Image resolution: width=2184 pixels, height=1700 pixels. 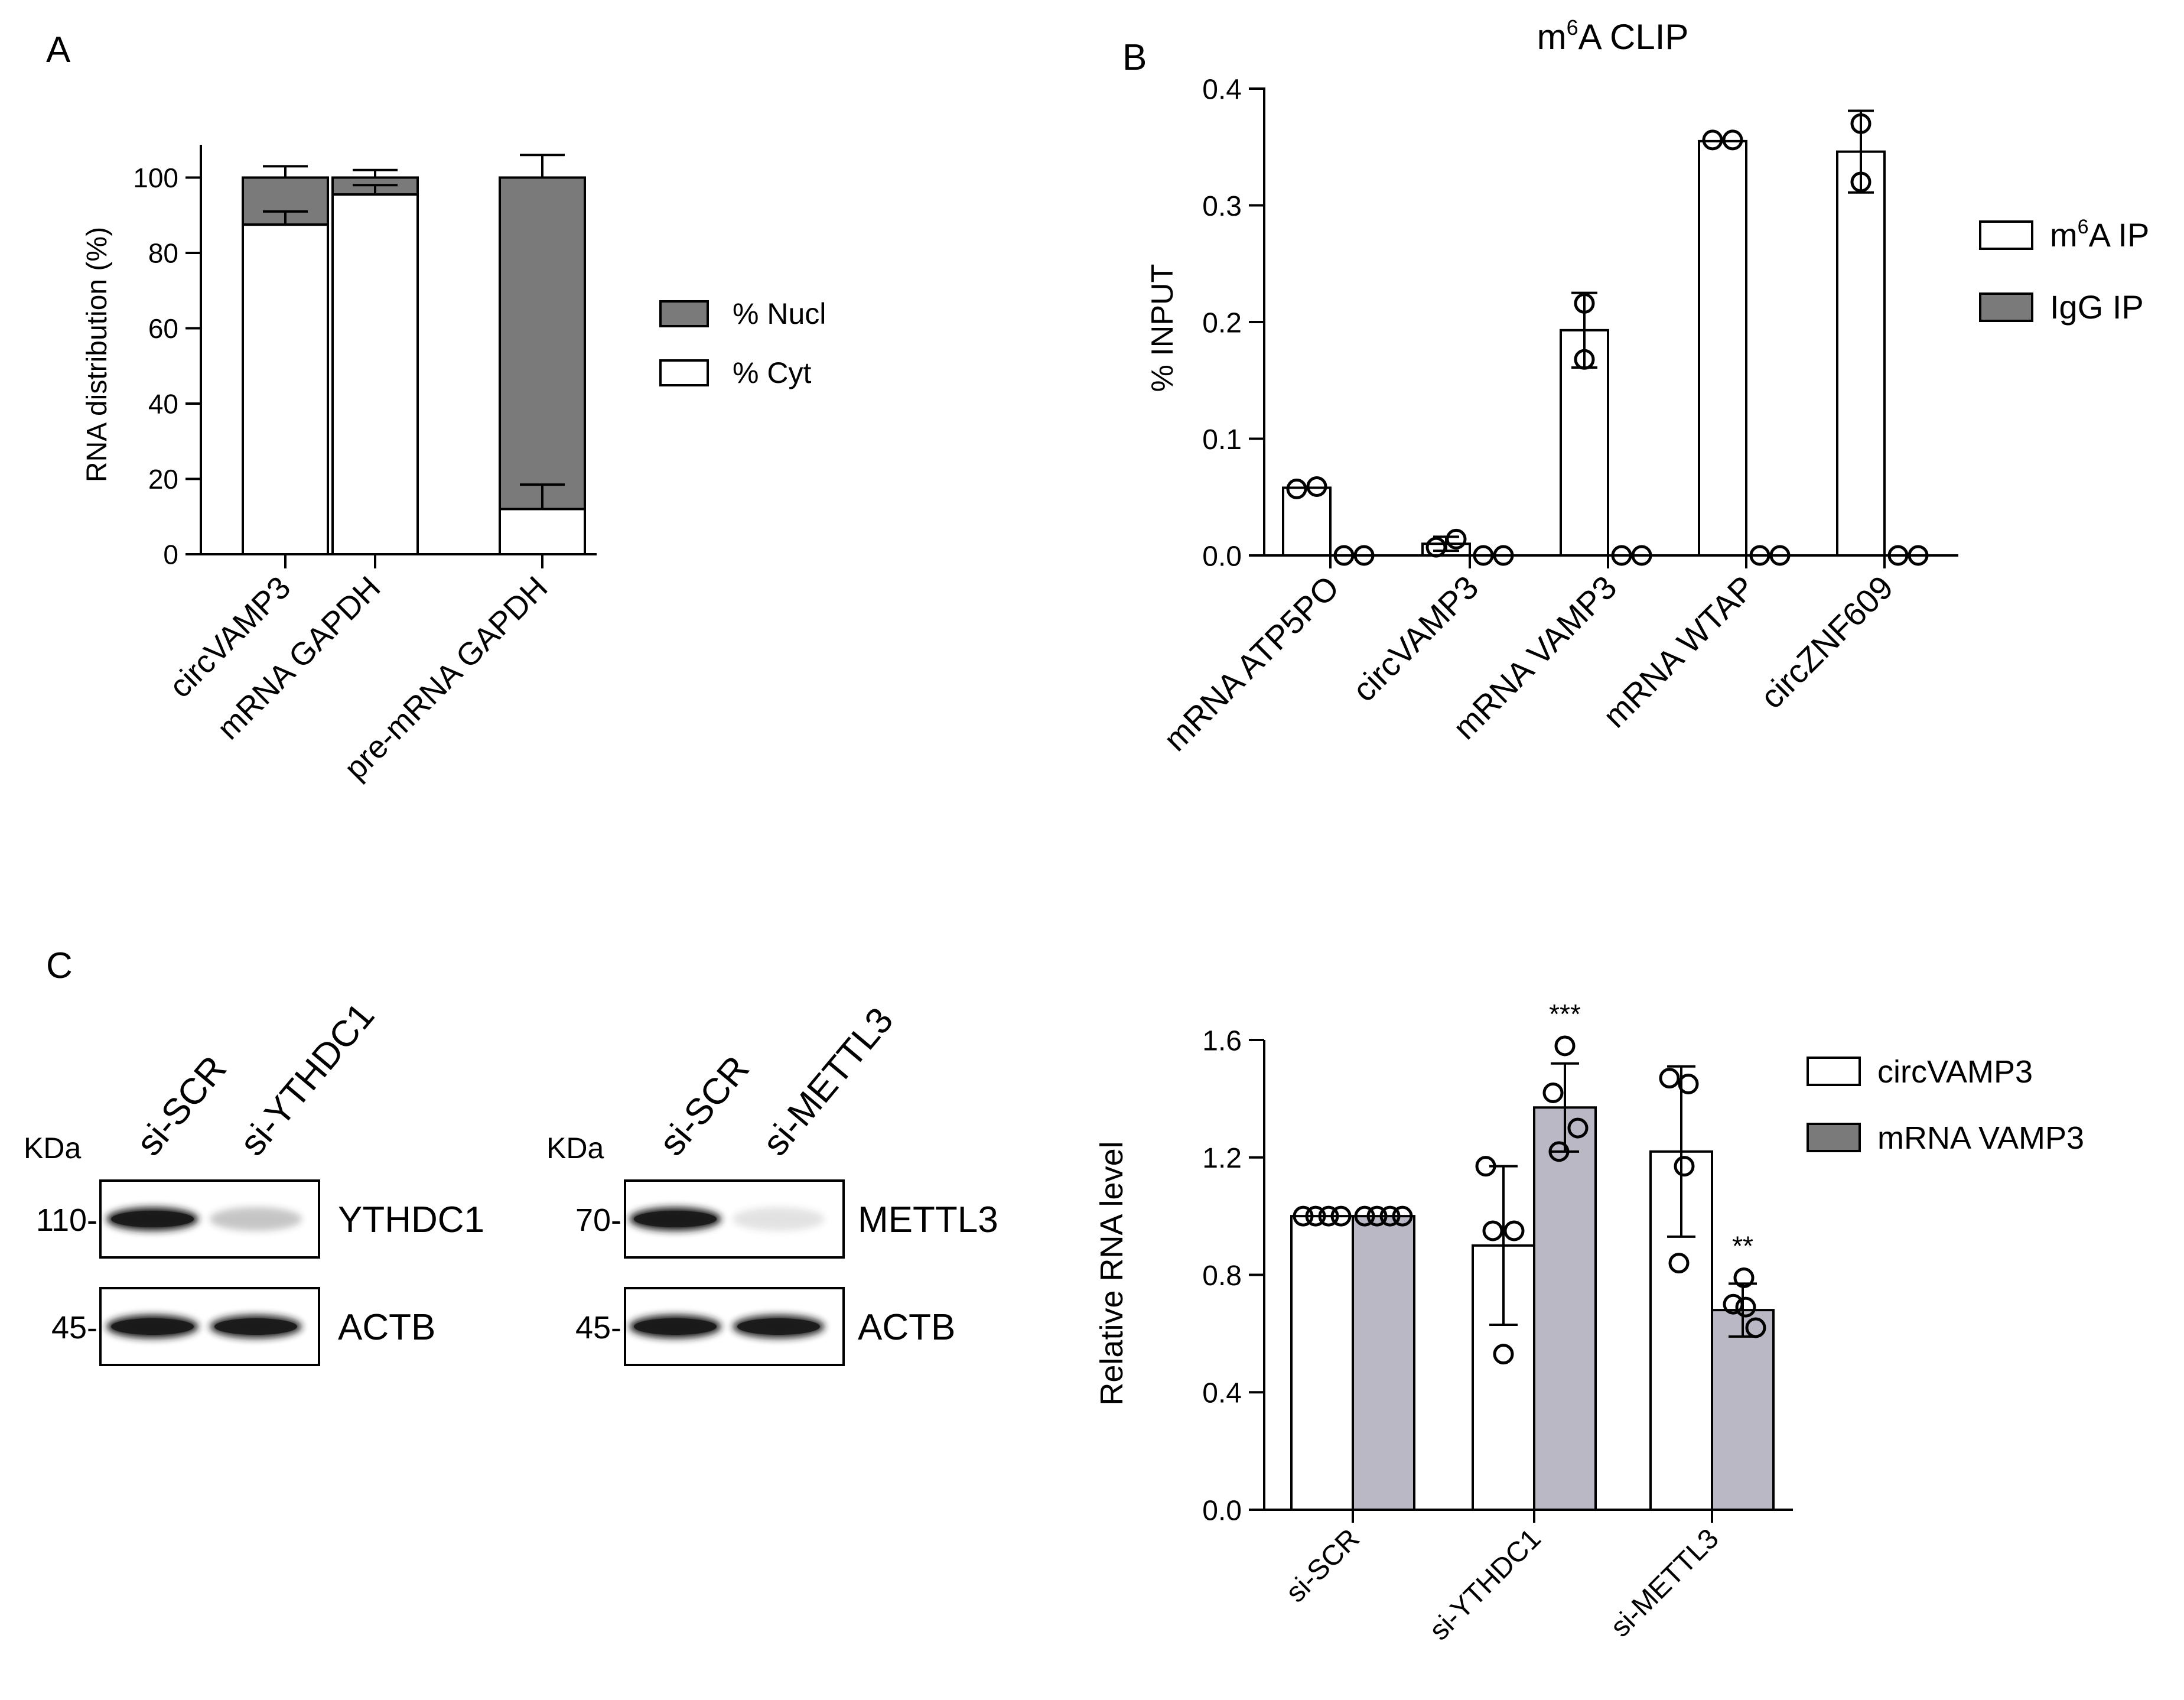 I want to click on panel-a-y-tick-label: 60, so click(x=163, y=328).